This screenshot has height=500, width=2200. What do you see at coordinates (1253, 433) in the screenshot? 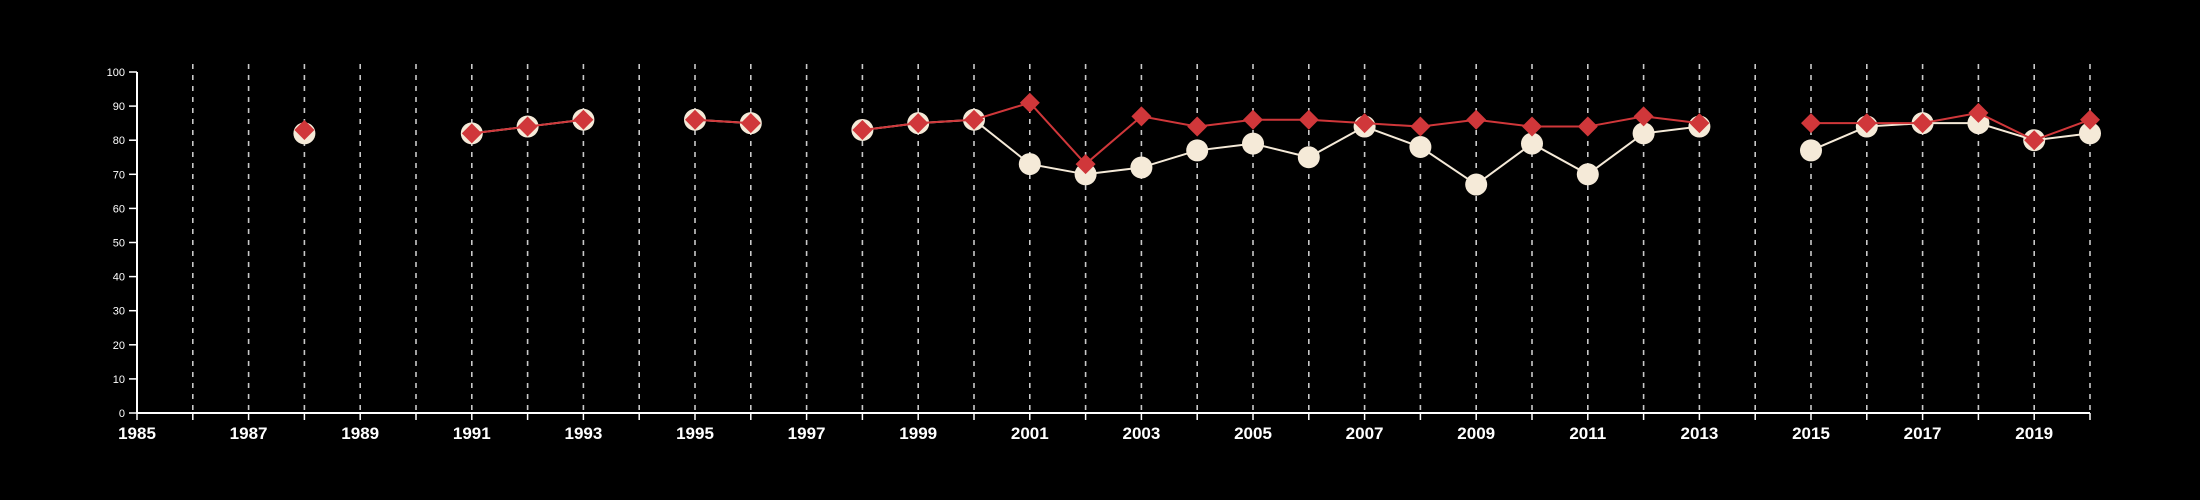
I see `x-tick-label: 2005` at bounding box center [1253, 433].